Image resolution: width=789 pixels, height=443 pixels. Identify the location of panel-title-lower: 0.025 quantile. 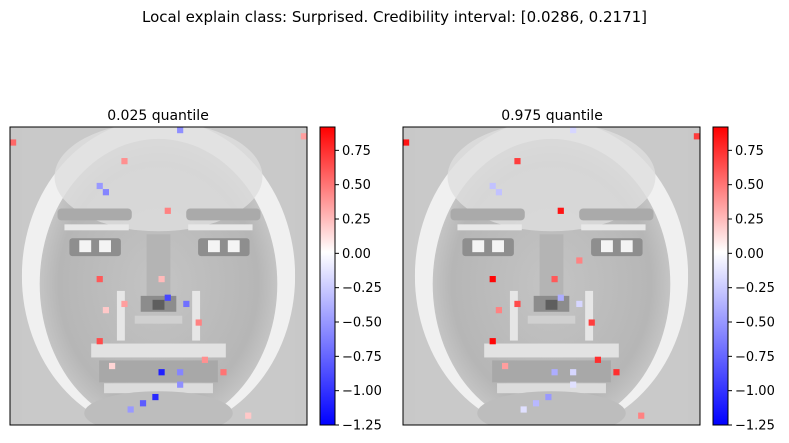
(158, 116).